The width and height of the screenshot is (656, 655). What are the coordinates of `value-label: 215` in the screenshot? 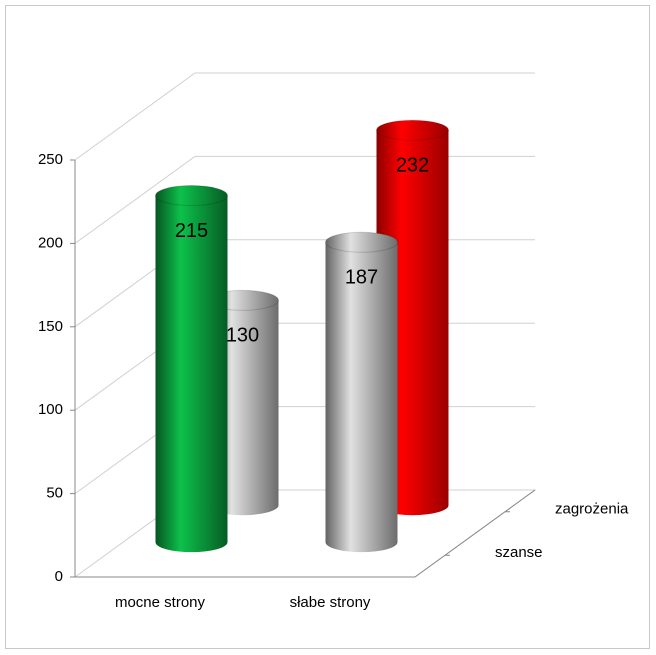 It's located at (191, 231).